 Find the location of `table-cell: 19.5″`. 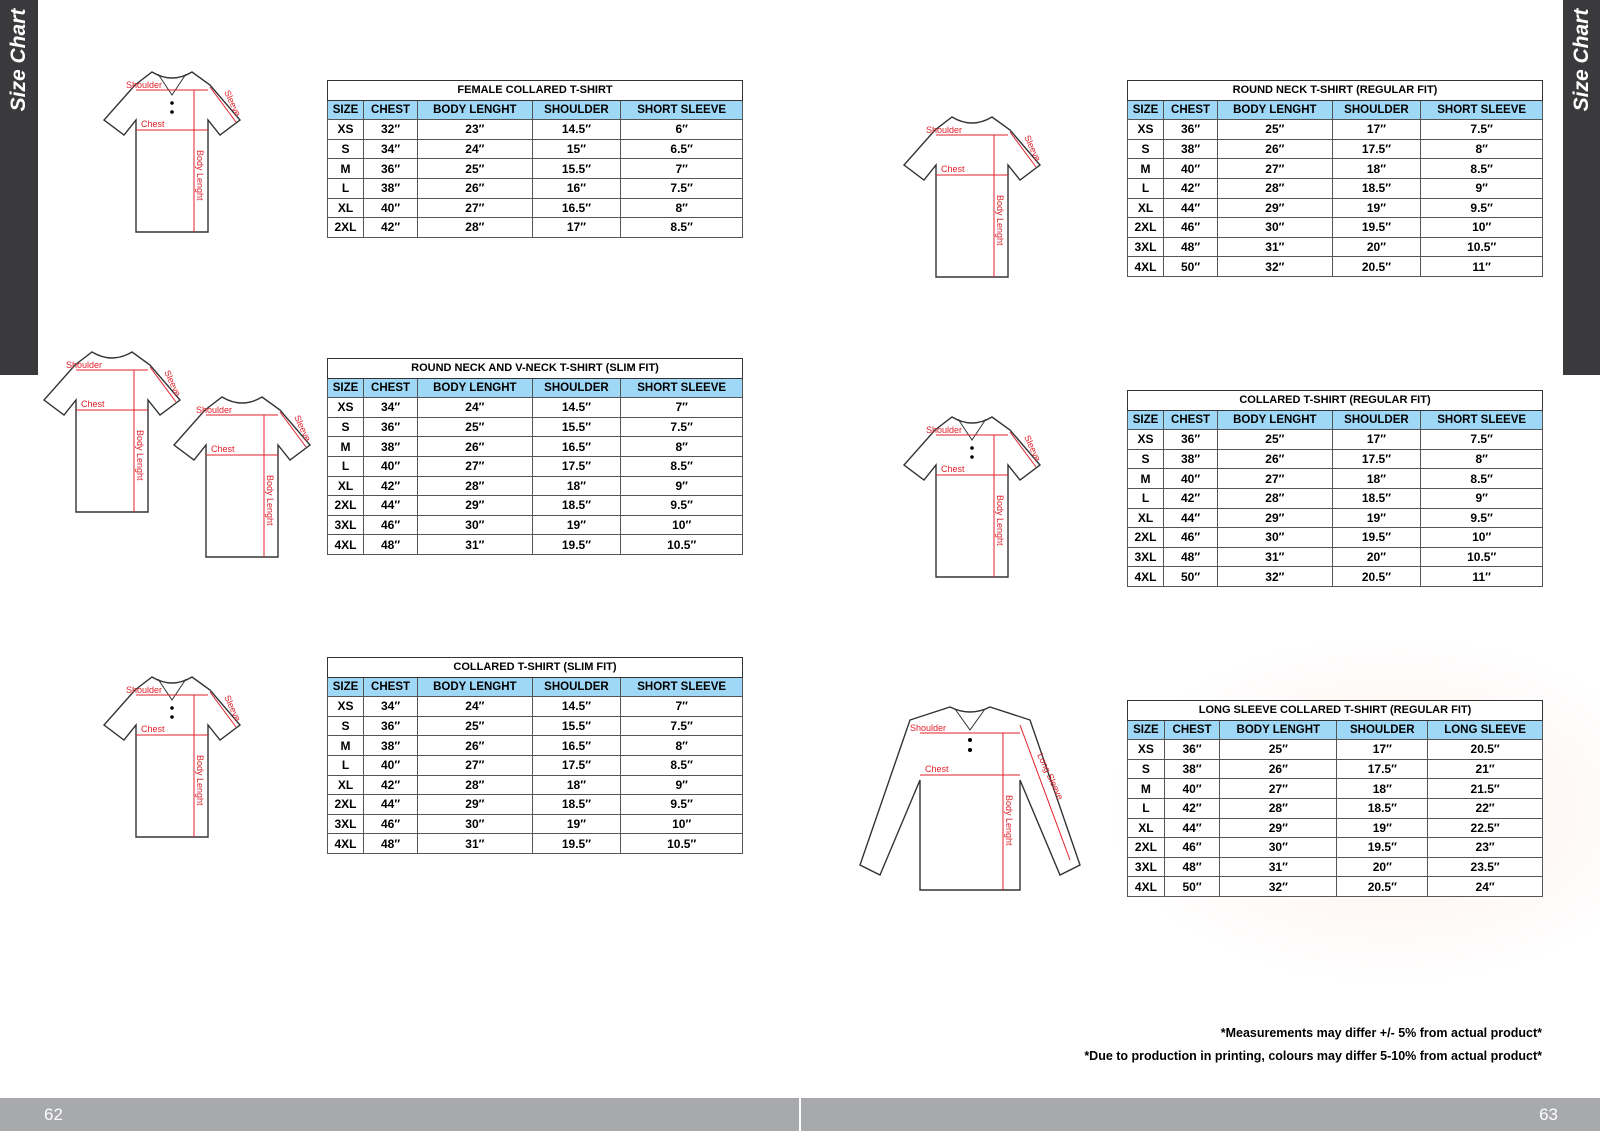

table-cell: 19.5″ is located at coordinates (576, 843).